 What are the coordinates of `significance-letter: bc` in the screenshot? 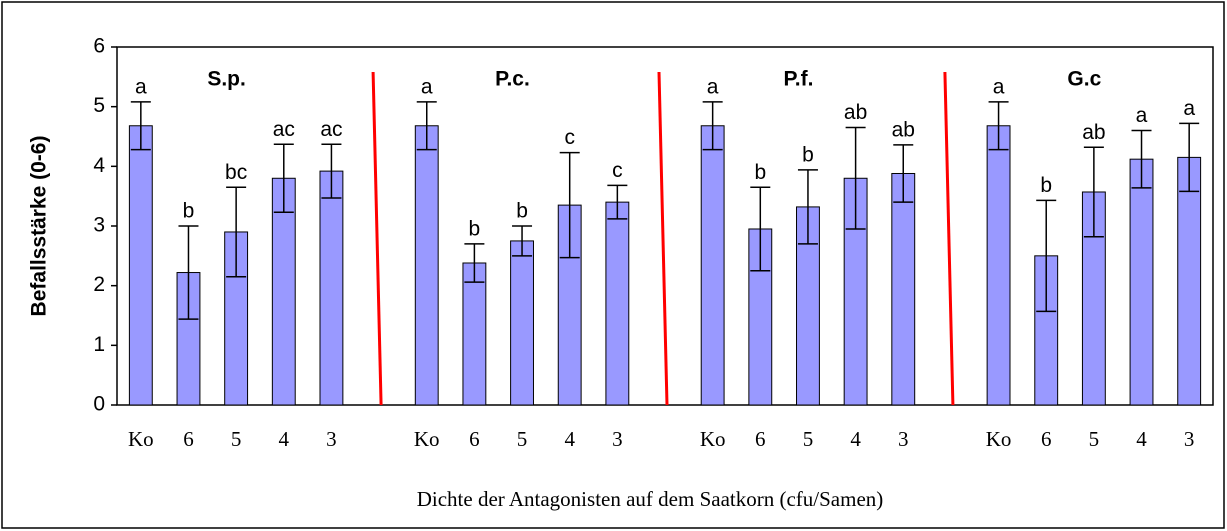 It's located at (236, 172).